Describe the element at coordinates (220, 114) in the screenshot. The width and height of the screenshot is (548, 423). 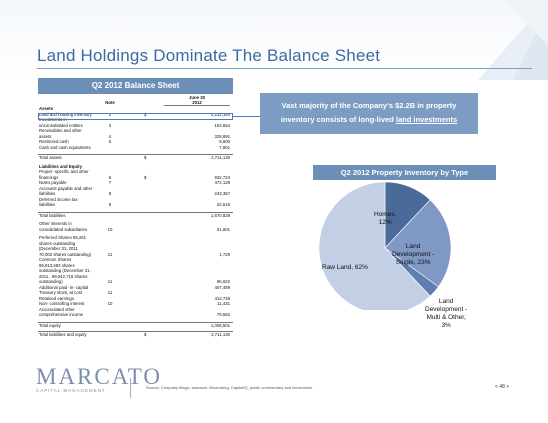
I see `row-value: 2,212,184` at that location.